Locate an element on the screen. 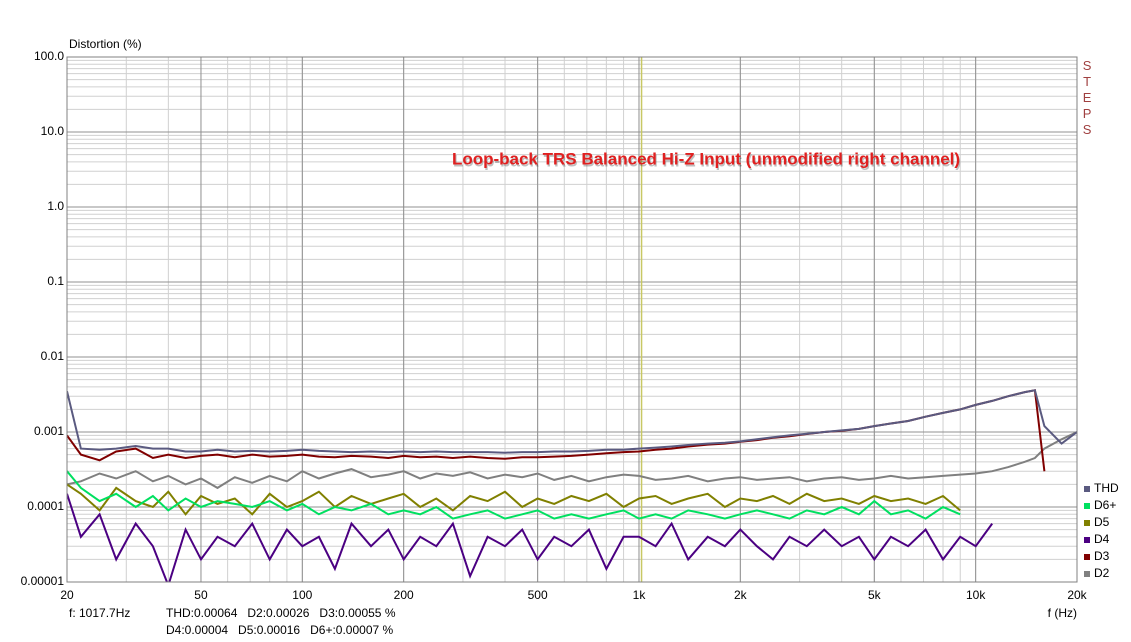 This screenshot has height=642, width=1131. y-tick-label: 0.00001 is located at coordinates (43, 581).